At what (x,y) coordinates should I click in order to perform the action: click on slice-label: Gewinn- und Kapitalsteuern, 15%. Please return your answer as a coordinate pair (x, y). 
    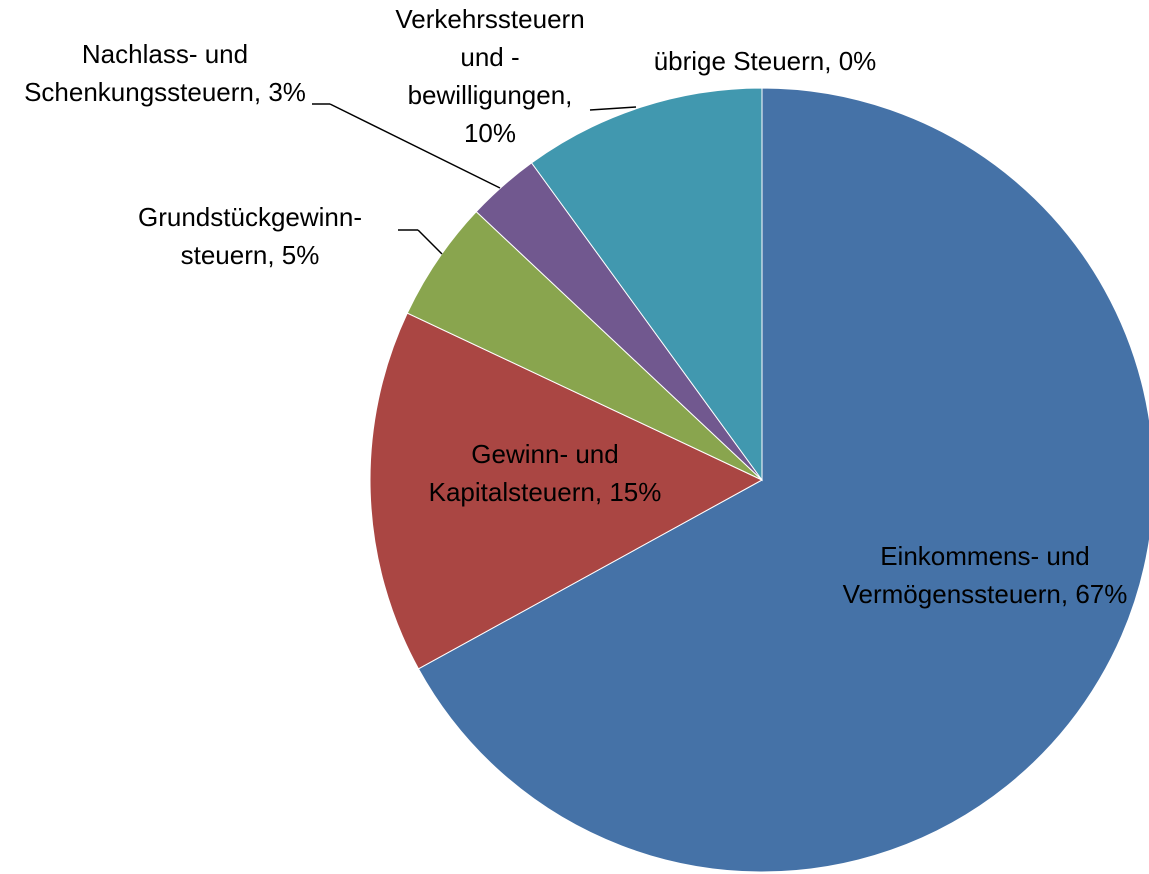
    Looking at the image, I should click on (545, 473).